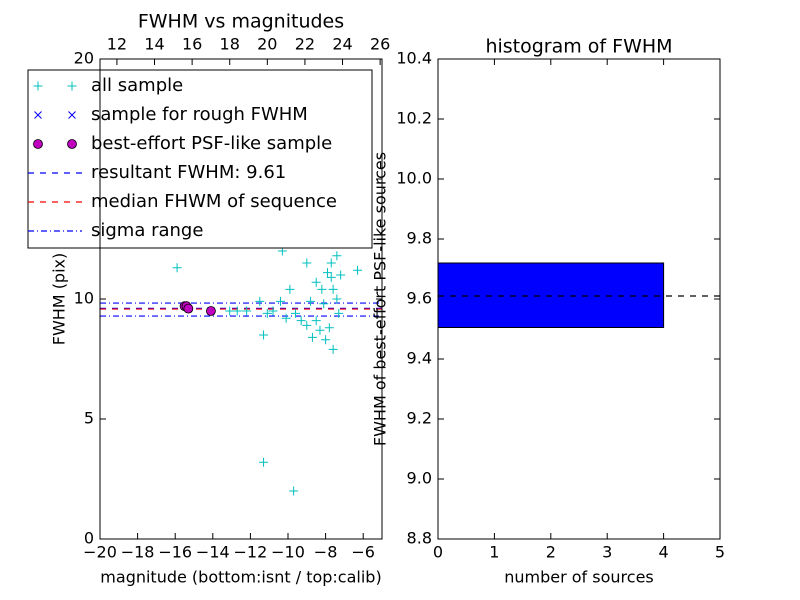 Image resolution: width=800 pixels, height=600 pixels. I want to click on legend-label: best-effort PSF-like sample, so click(211, 143).